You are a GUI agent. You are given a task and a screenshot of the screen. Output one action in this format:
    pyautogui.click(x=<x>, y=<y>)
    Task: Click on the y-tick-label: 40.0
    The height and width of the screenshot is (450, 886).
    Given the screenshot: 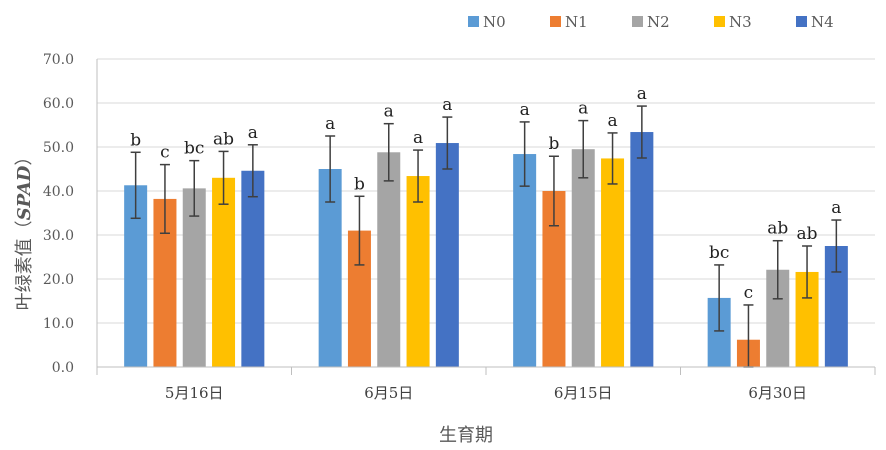 What is the action you would take?
    pyautogui.click(x=58, y=192)
    